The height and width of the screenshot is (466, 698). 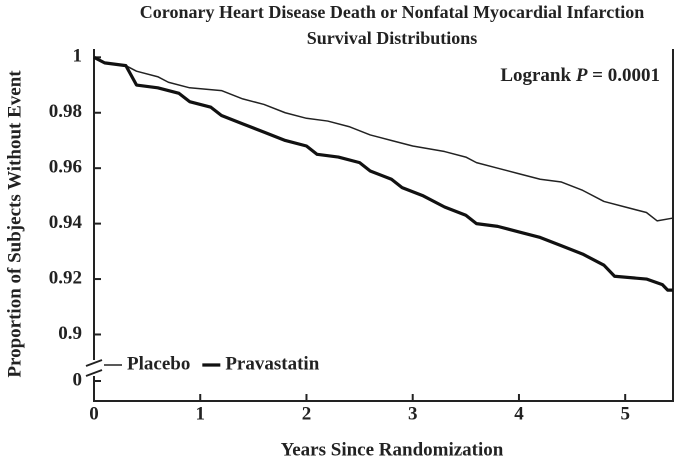 What do you see at coordinates (200, 413) in the screenshot?
I see `x-tick-label: 1` at bounding box center [200, 413].